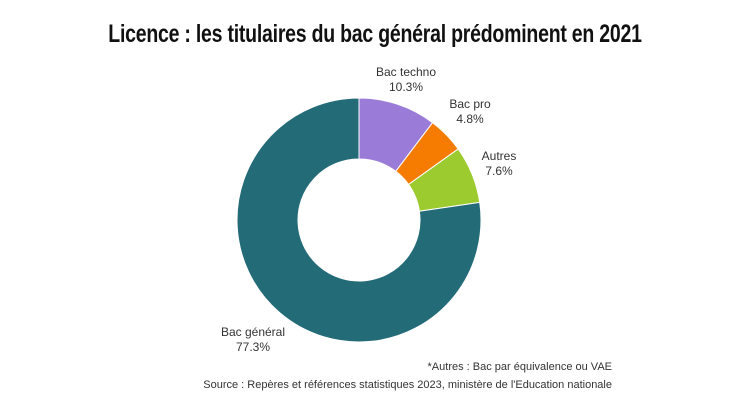  Describe the element at coordinates (470, 119) in the screenshot. I see `slice-label-value: 4.8%` at that location.